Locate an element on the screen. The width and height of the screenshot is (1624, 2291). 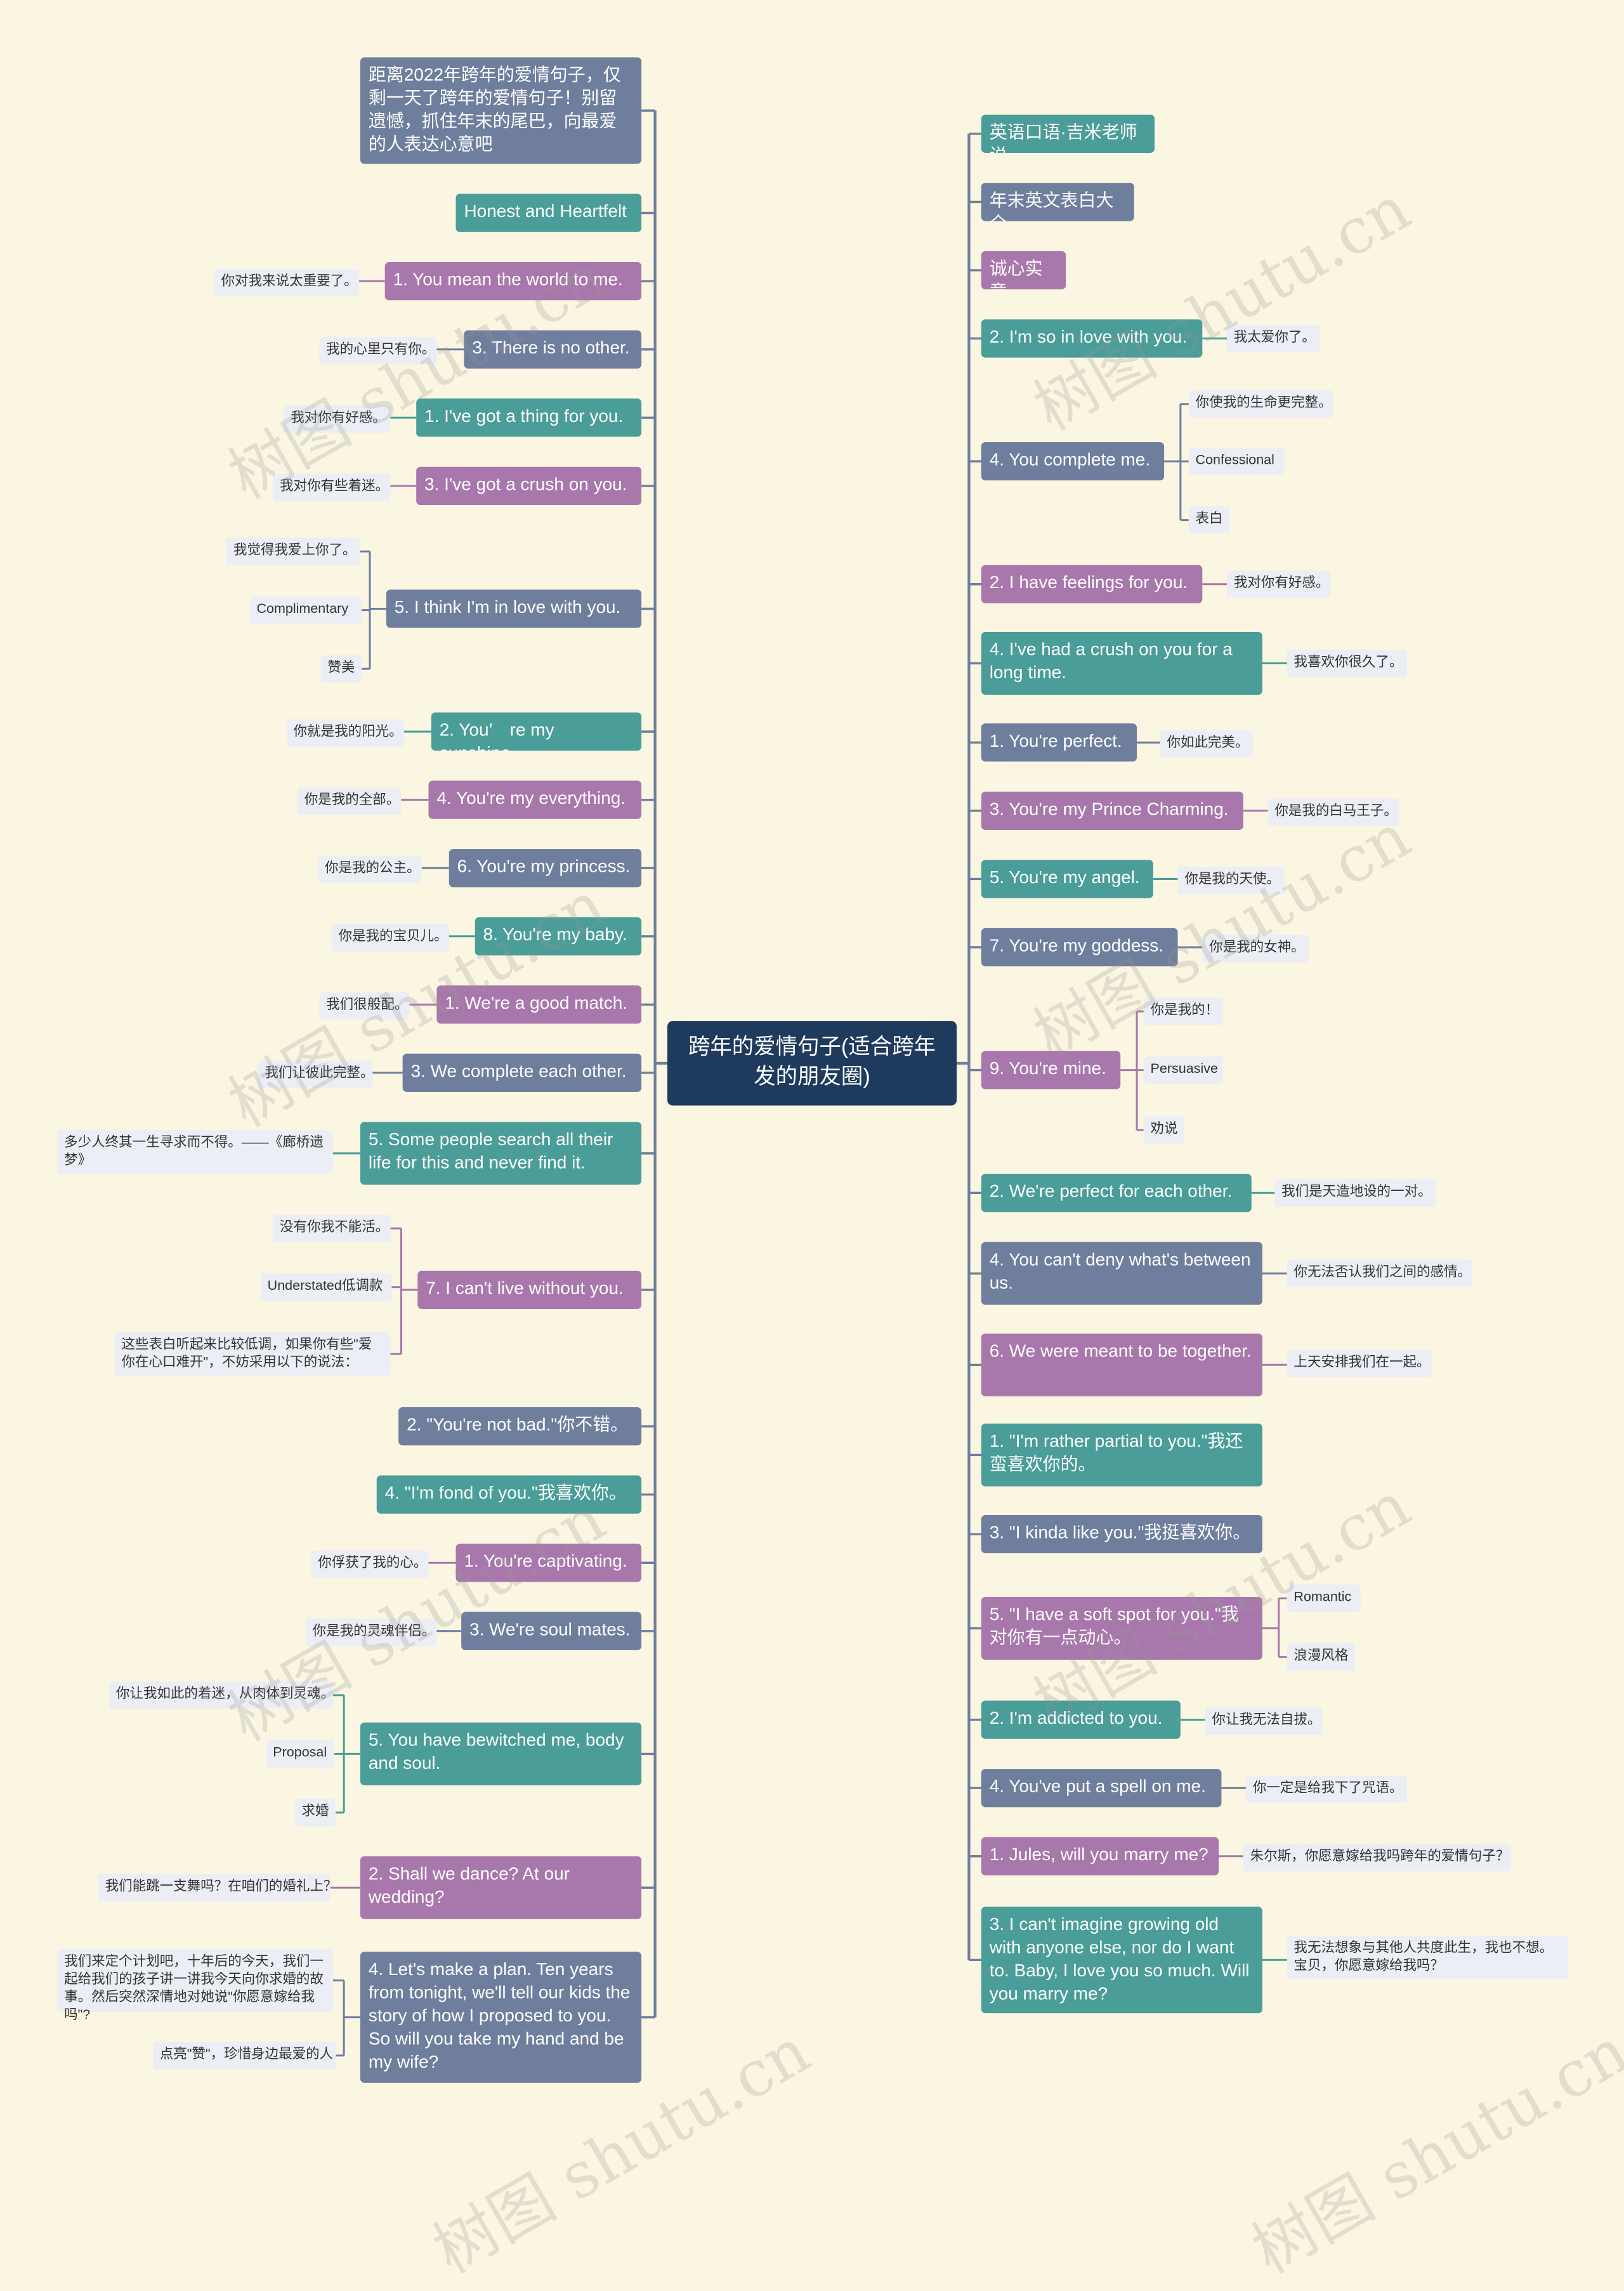
leaf-note: 我觉得我爱上你了。 is located at coordinates (293, 551).